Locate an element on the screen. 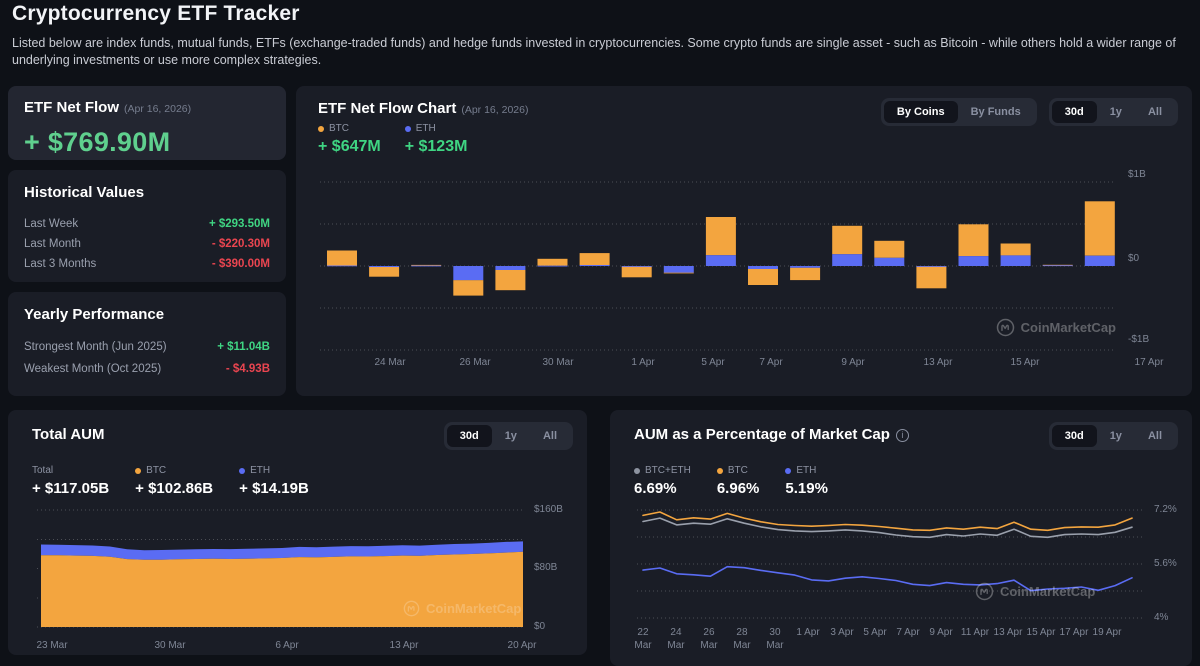  btc-eth-line is located at coordinates (887, 528).